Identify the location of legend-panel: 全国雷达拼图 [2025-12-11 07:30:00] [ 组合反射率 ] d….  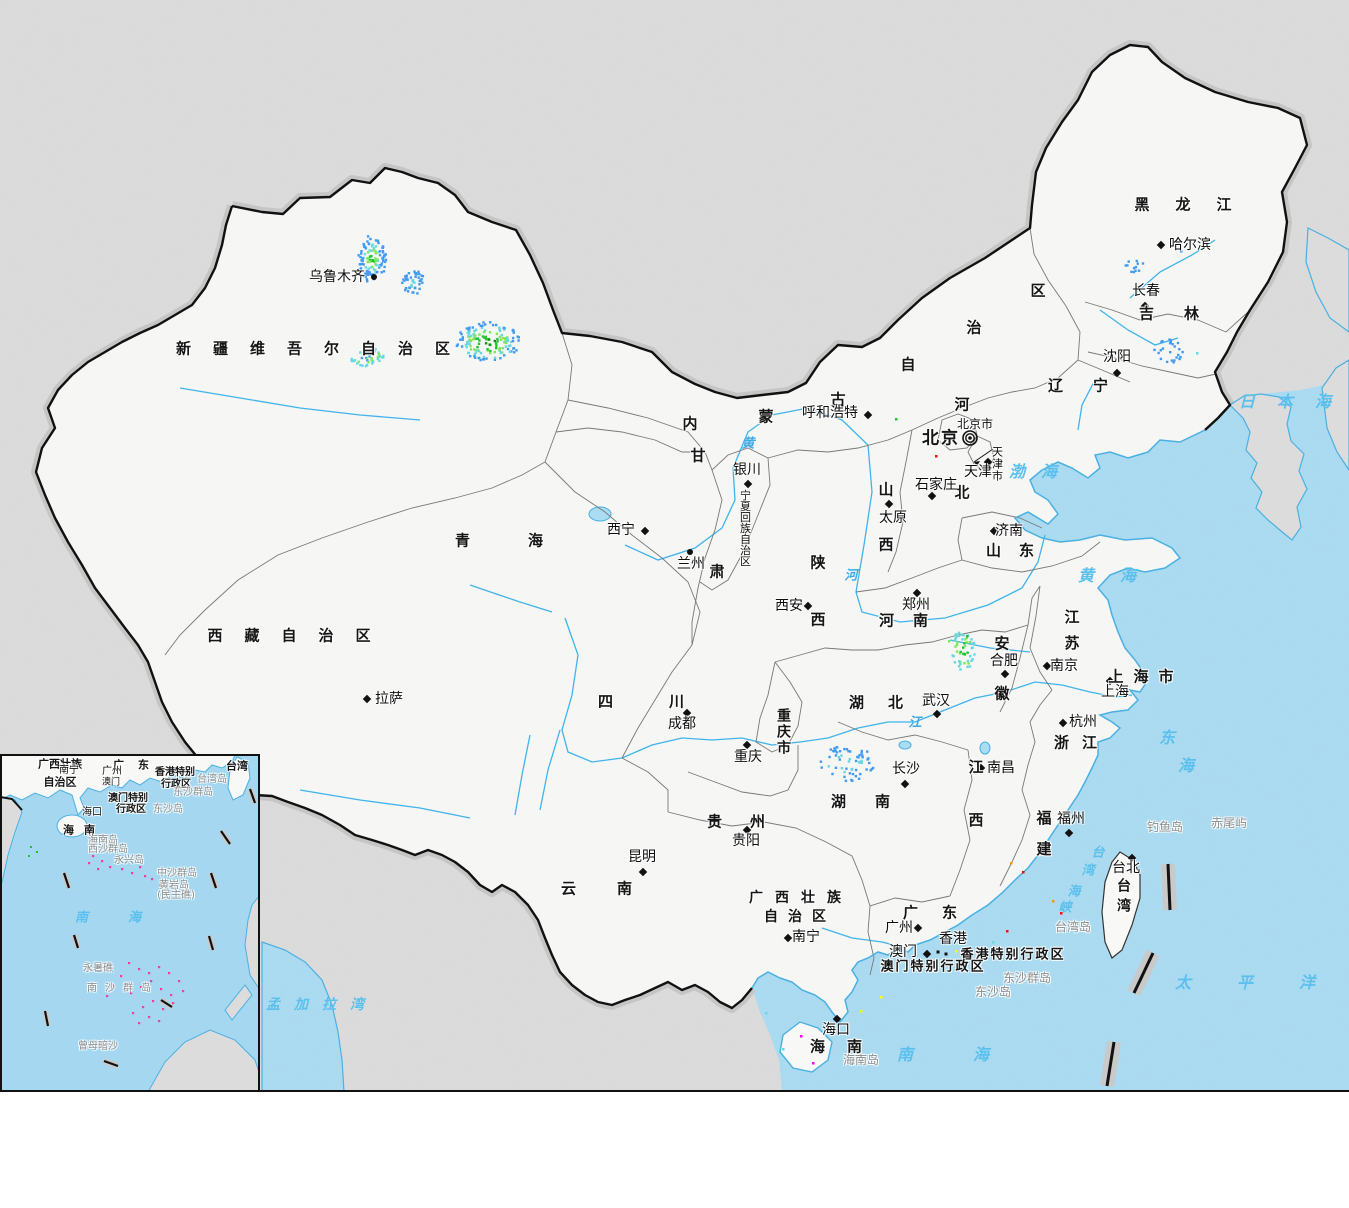
(674, 1150).